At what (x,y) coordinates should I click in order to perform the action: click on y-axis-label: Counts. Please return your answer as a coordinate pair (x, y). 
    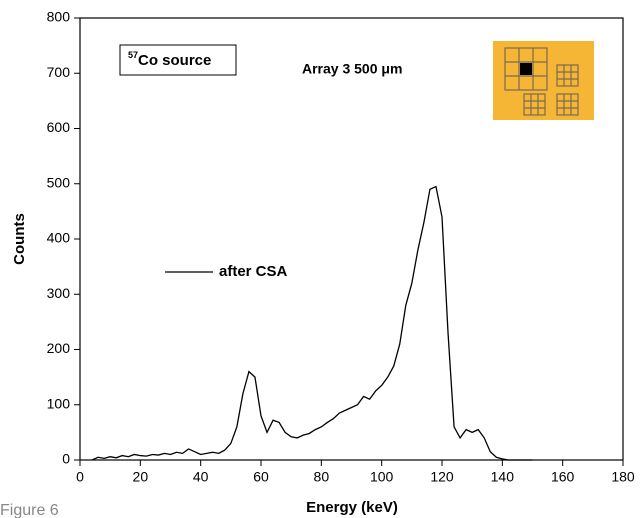
    Looking at the image, I should click on (19, 239).